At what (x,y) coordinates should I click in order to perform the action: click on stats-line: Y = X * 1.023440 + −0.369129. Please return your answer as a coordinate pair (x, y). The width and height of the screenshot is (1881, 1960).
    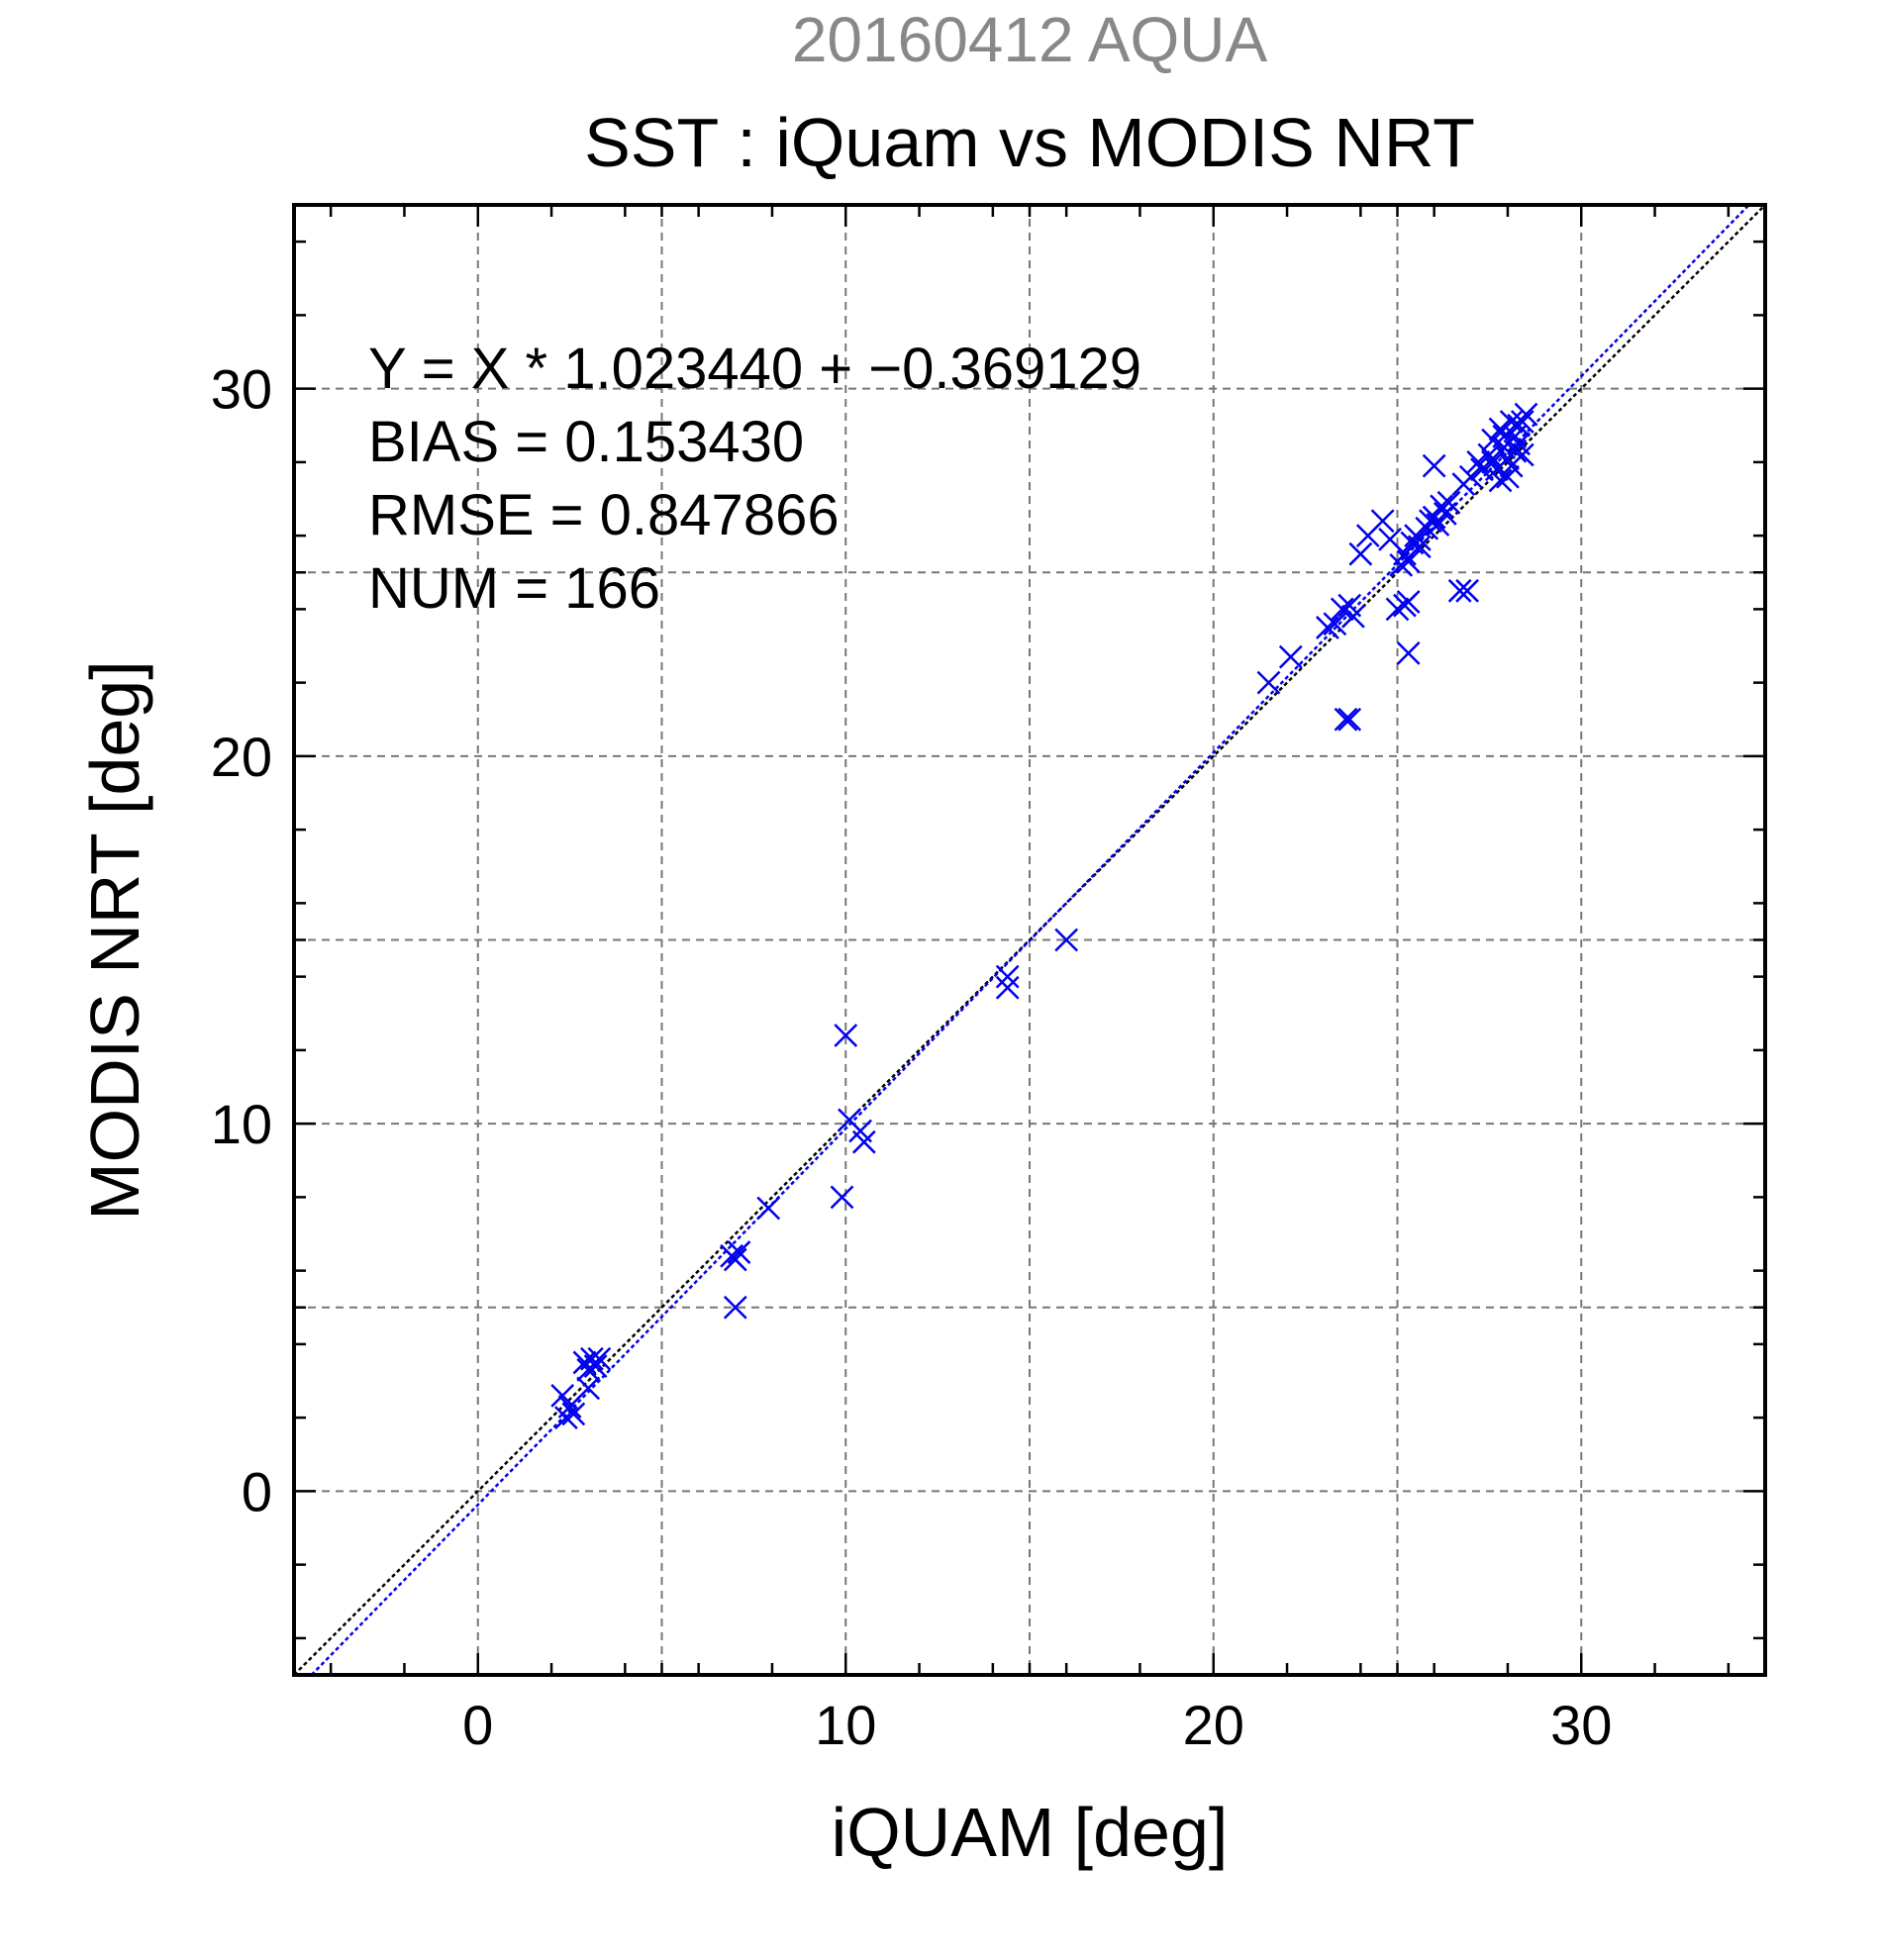
    Looking at the image, I should click on (754, 369).